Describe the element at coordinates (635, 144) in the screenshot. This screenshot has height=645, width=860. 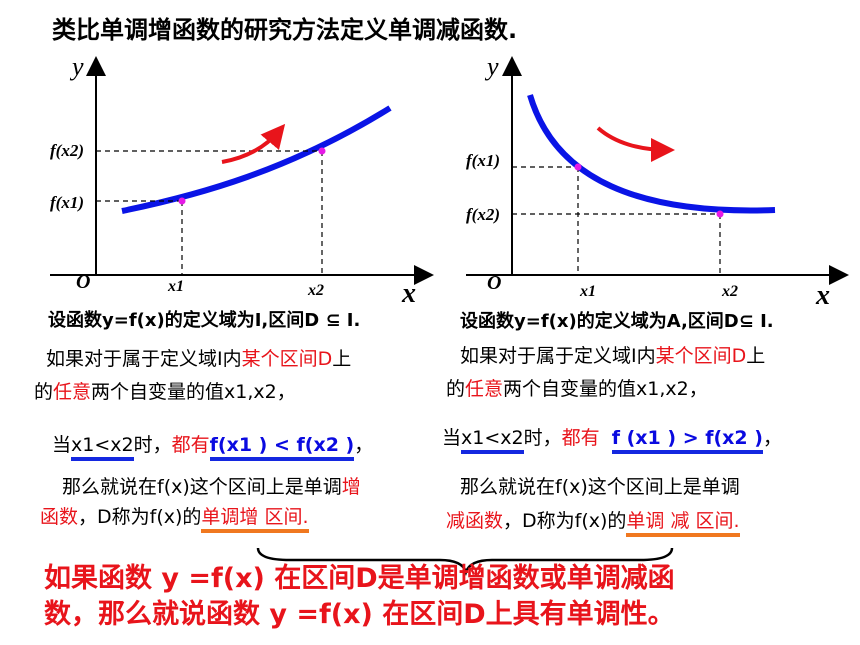
I see `right-red-arrow` at that location.